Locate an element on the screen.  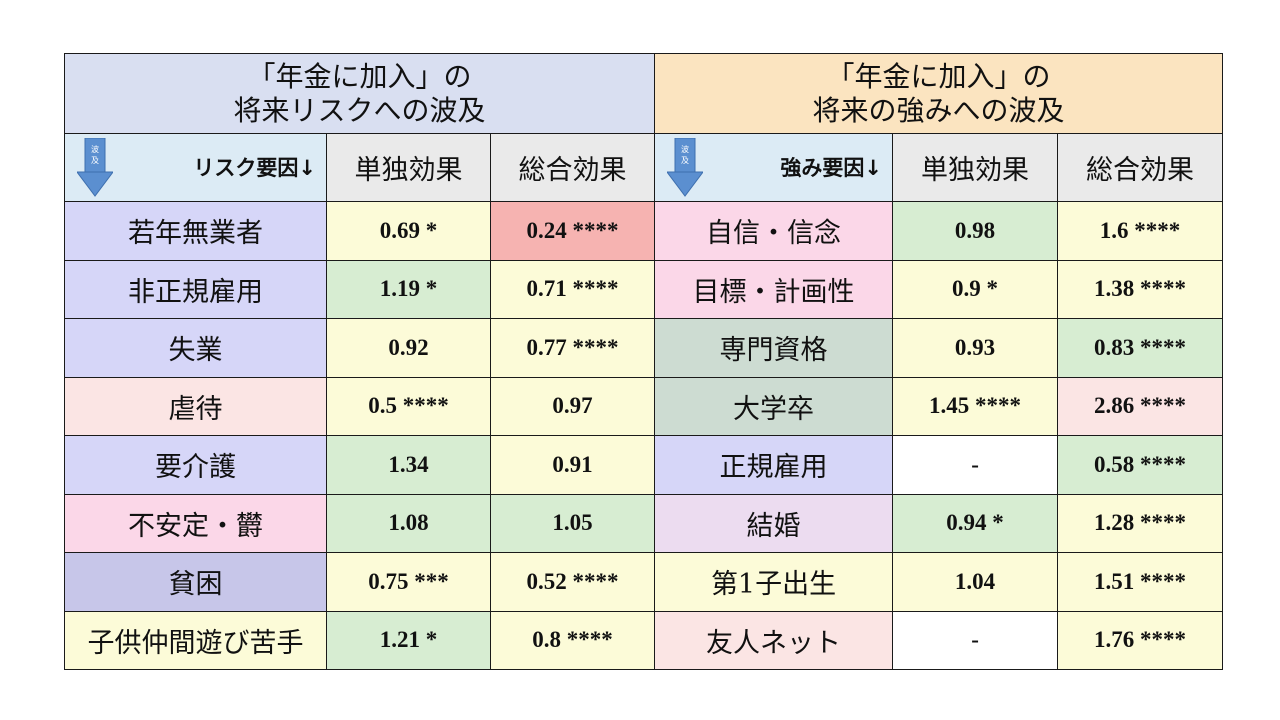
strength-total-effect-cell: 1.6 **** is located at coordinates (1140, 231).